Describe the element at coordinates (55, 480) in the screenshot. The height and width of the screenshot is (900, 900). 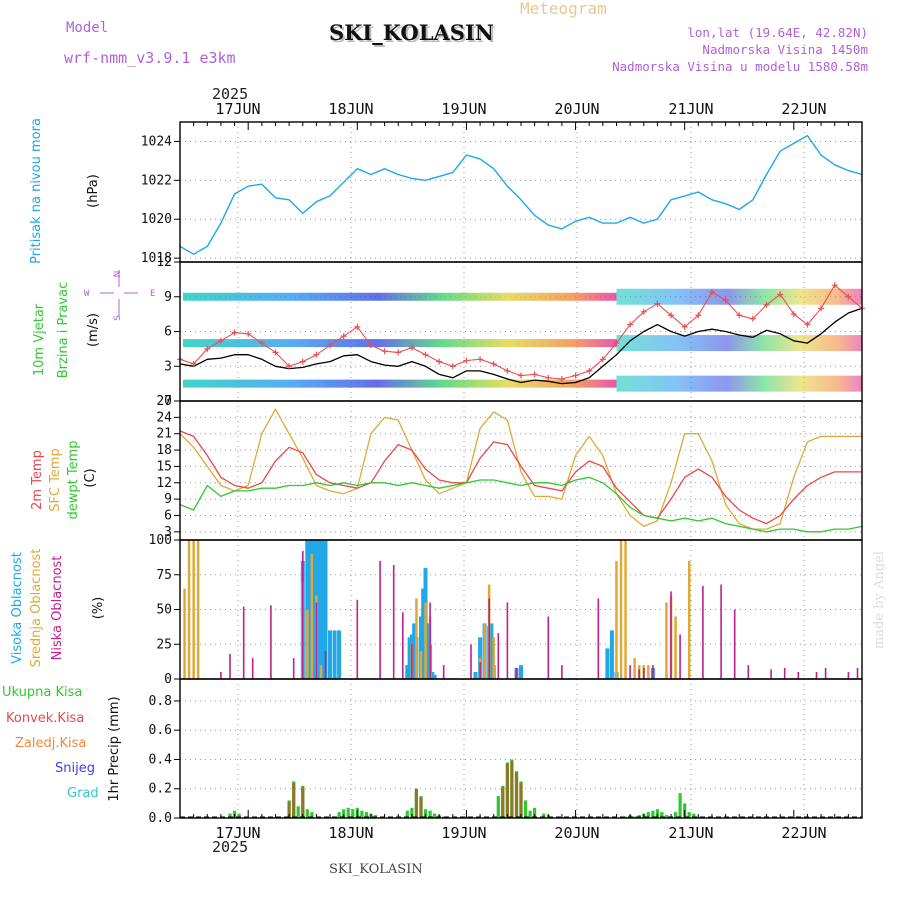
I see `temp-panel-title-2: SFC Temp` at that location.